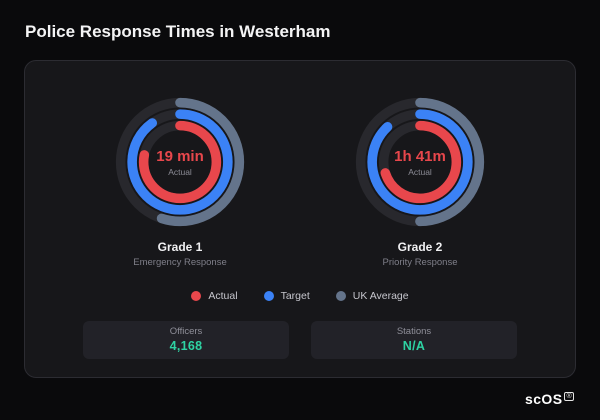 The height and width of the screenshot is (420, 600). I want to click on brand-logo: scOS ®, so click(549, 399).